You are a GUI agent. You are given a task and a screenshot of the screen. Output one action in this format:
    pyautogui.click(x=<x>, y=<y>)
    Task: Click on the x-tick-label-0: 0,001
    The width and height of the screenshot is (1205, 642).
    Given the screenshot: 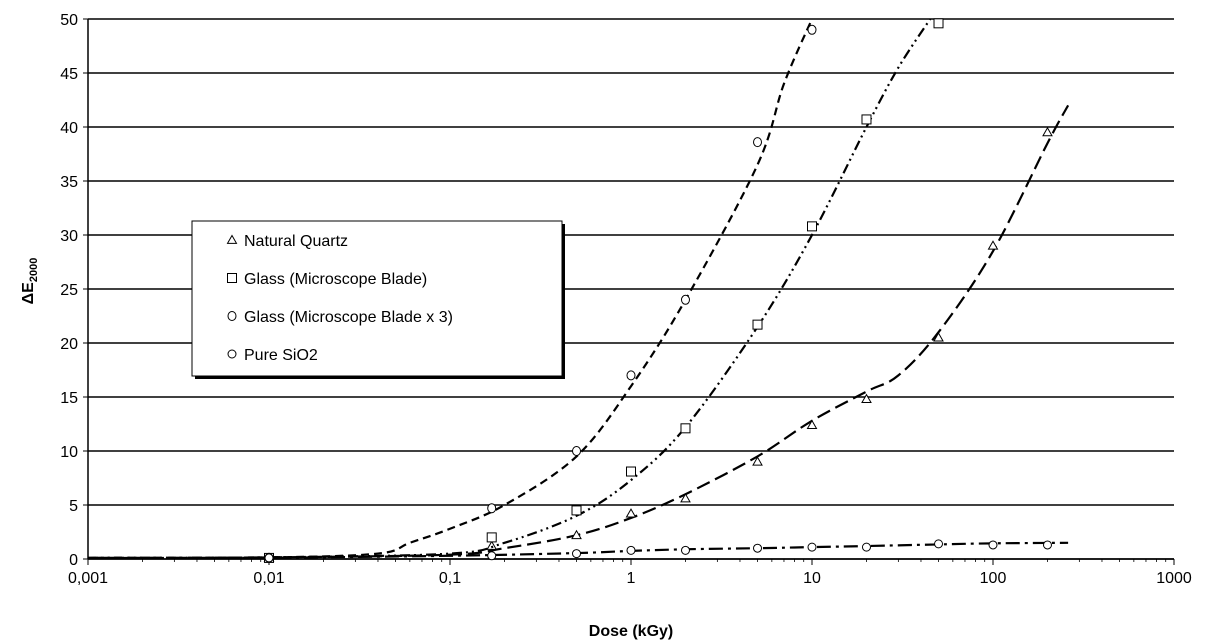 What is the action you would take?
    pyautogui.click(x=88, y=578)
    